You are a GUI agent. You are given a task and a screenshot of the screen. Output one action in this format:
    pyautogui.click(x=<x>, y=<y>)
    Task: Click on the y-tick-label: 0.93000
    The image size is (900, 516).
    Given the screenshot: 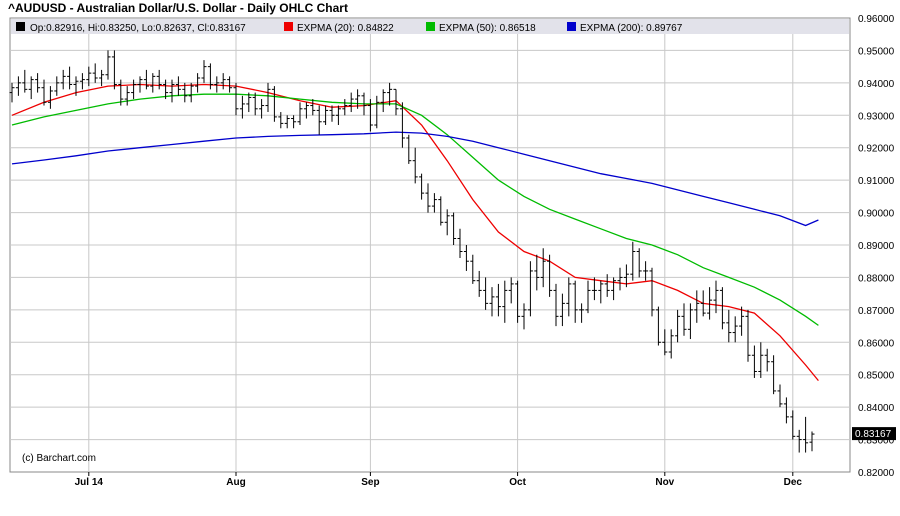 What is the action you would take?
    pyautogui.click(x=876, y=116)
    